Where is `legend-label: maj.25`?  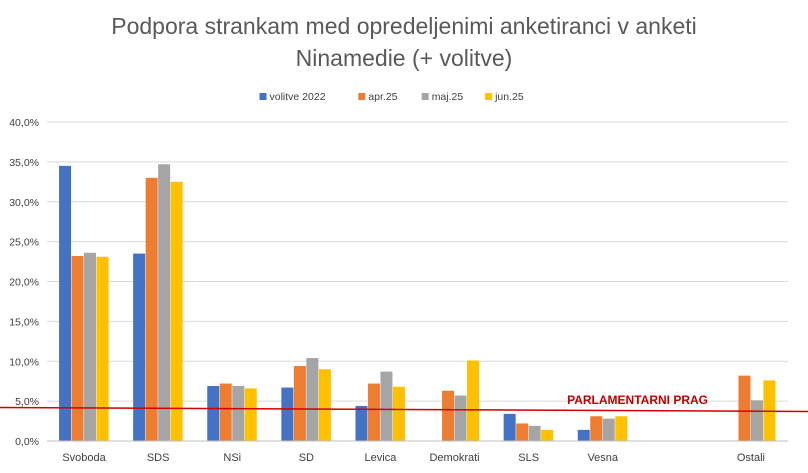 legend-label: maj.25 is located at coordinates (448, 97).